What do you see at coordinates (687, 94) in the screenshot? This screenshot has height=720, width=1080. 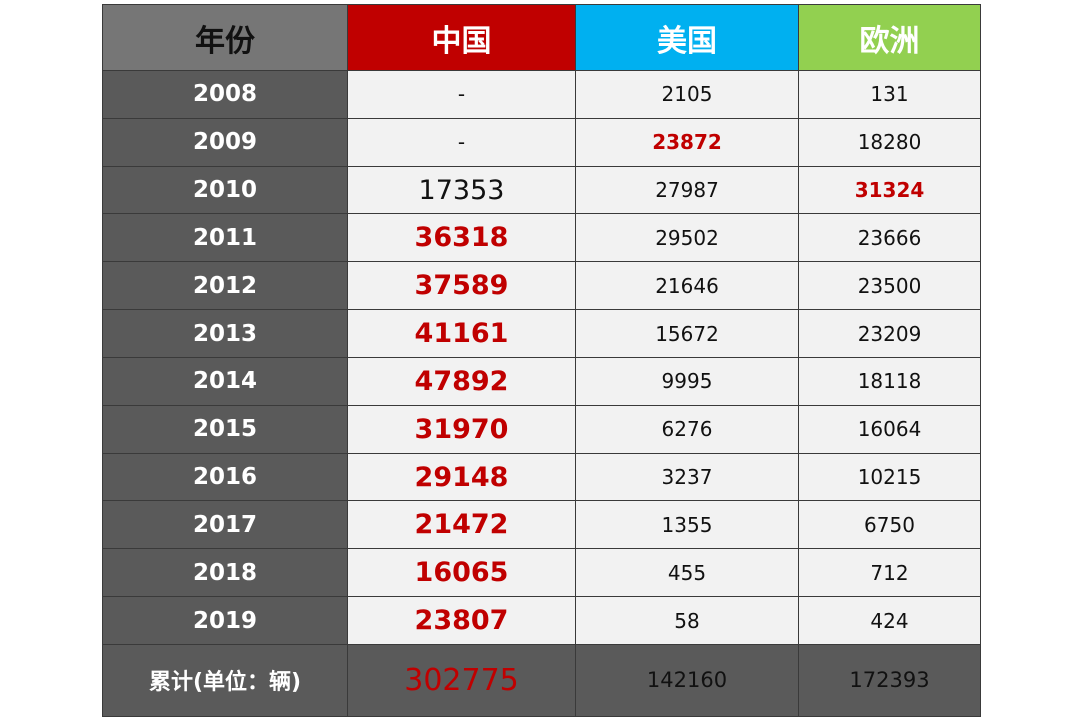 I see `usa-value-cell: 2105` at bounding box center [687, 94].